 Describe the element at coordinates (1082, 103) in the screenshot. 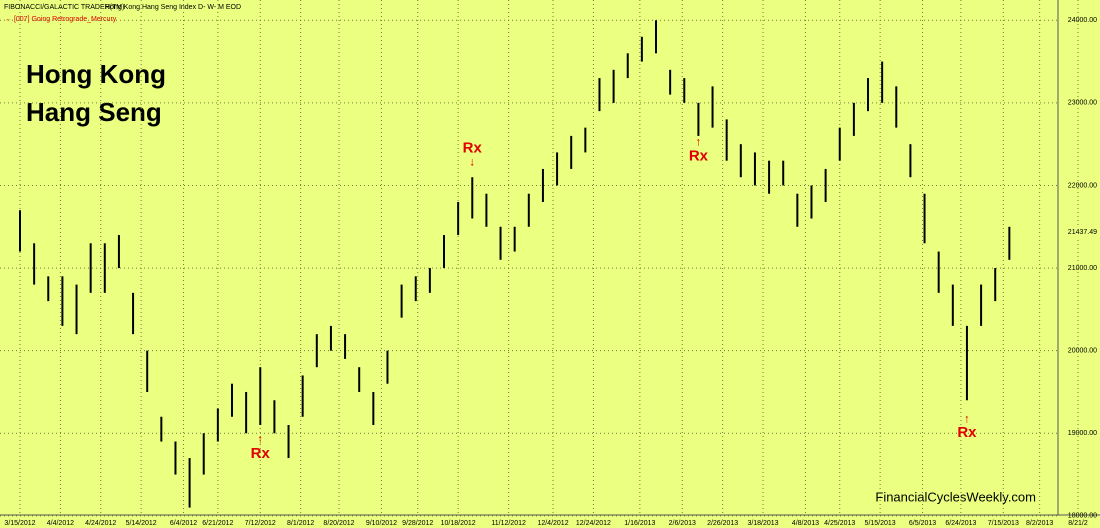

I see `y-tick-label: 23000.00` at that location.